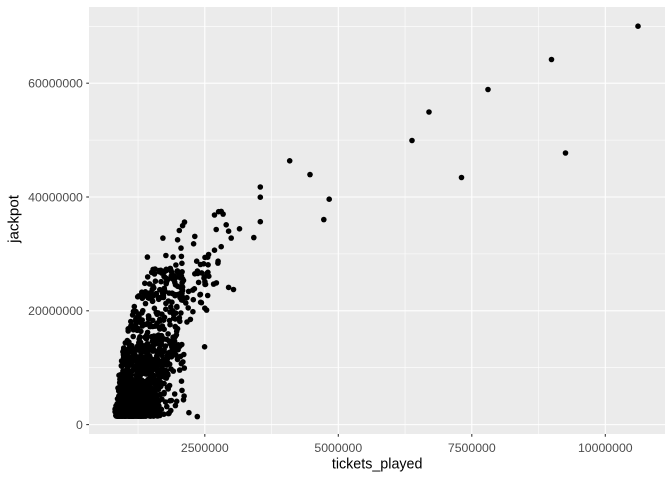 This screenshot has height=485, width=672. What do you see at coordinates (55, 84) in the screenshot?
I see `svg-text: 60000000` at bounding box center [55, 84].